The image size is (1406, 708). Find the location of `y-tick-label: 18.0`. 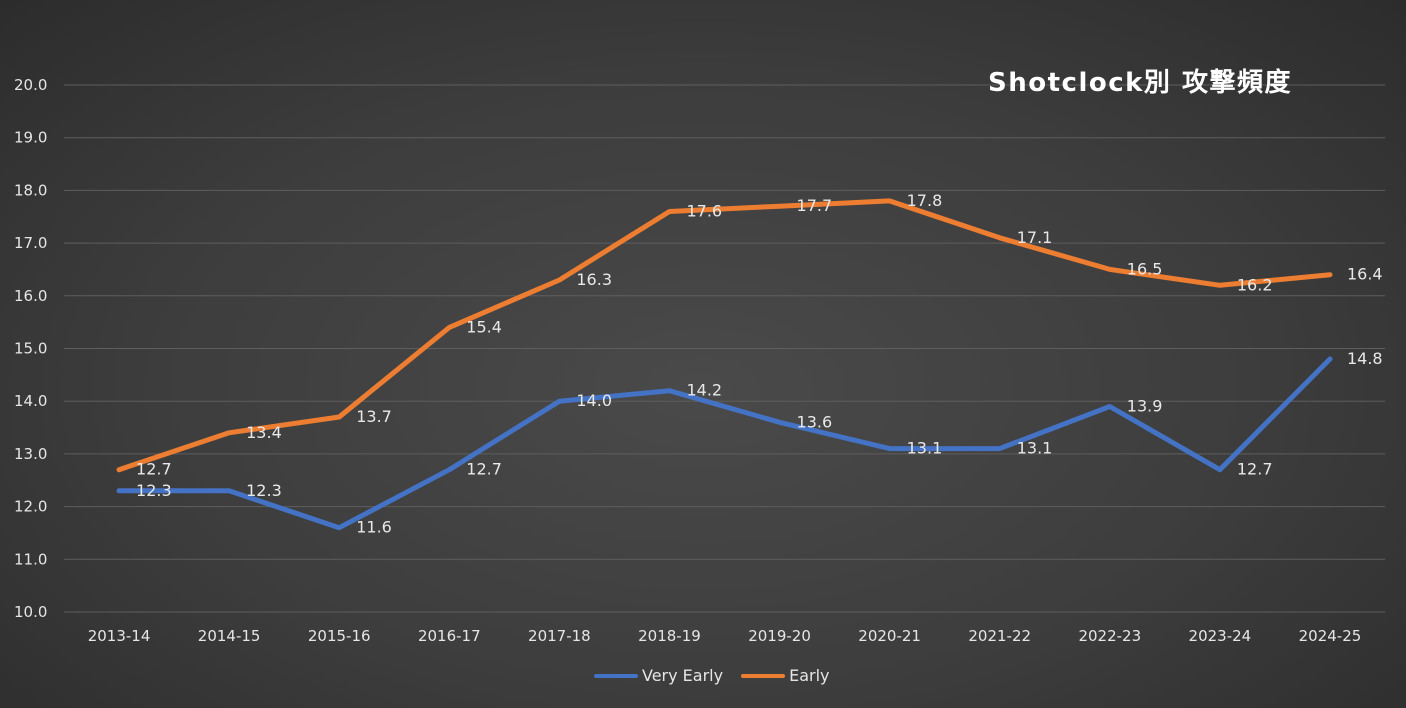

y-tick-label: 18.0 is located at coordinates (30, 190).